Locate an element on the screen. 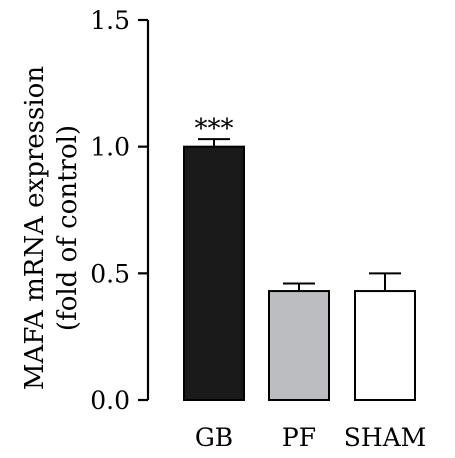  bar-gb is located at coordinates (214, 273).